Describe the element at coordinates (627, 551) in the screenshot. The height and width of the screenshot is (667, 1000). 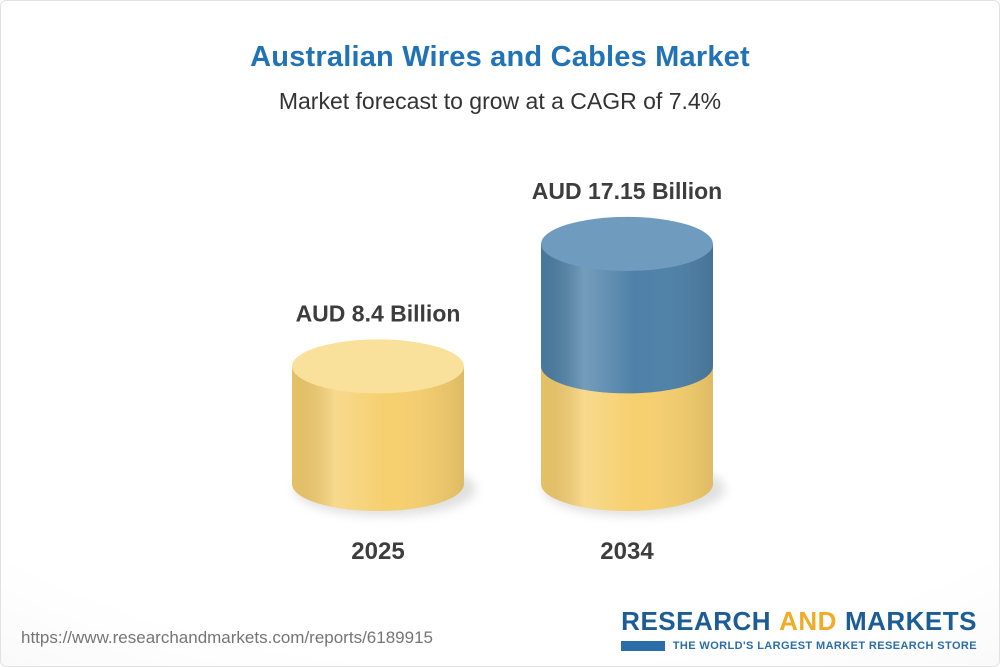
I see `bar-category-label: 2034` at that location.